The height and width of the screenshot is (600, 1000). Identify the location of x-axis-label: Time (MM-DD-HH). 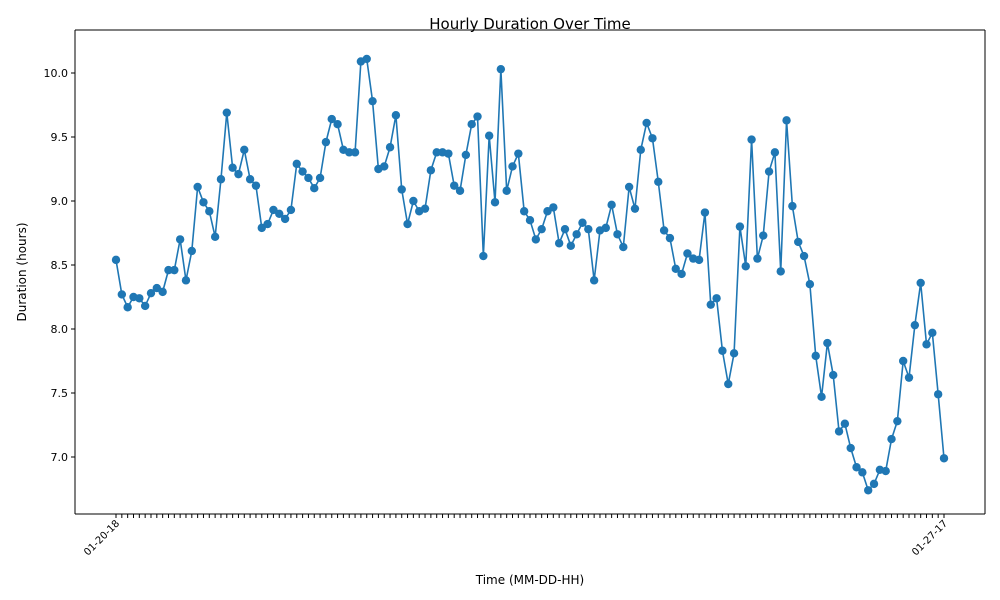
(529, 580).